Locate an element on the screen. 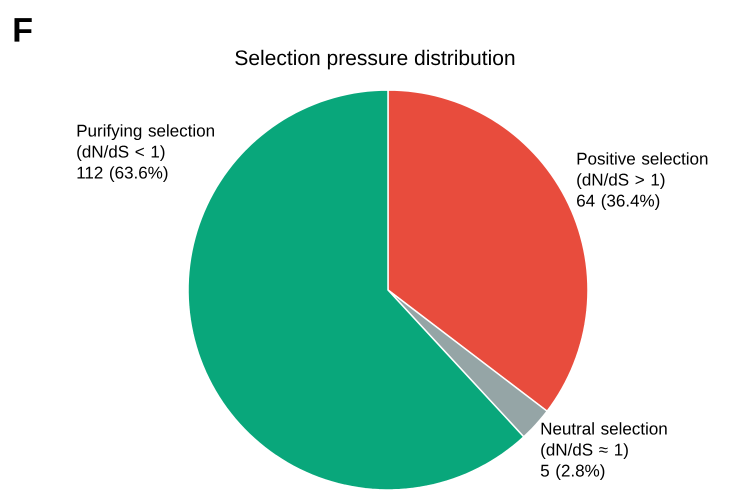 Image resolution: width=750 pixels, height=494 pixels. data-label: 64 (36.4%) is located at coordinates (618, 202).